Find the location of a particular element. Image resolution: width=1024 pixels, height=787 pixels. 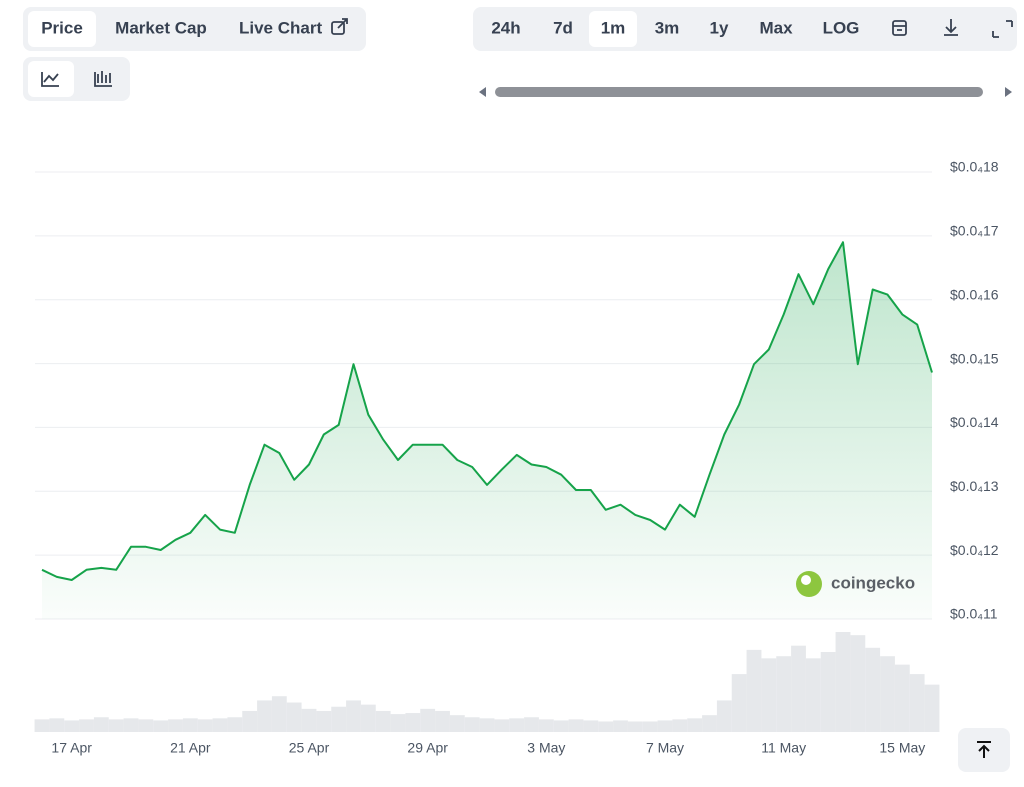

logo-eye is located at coordinates (806, 580).